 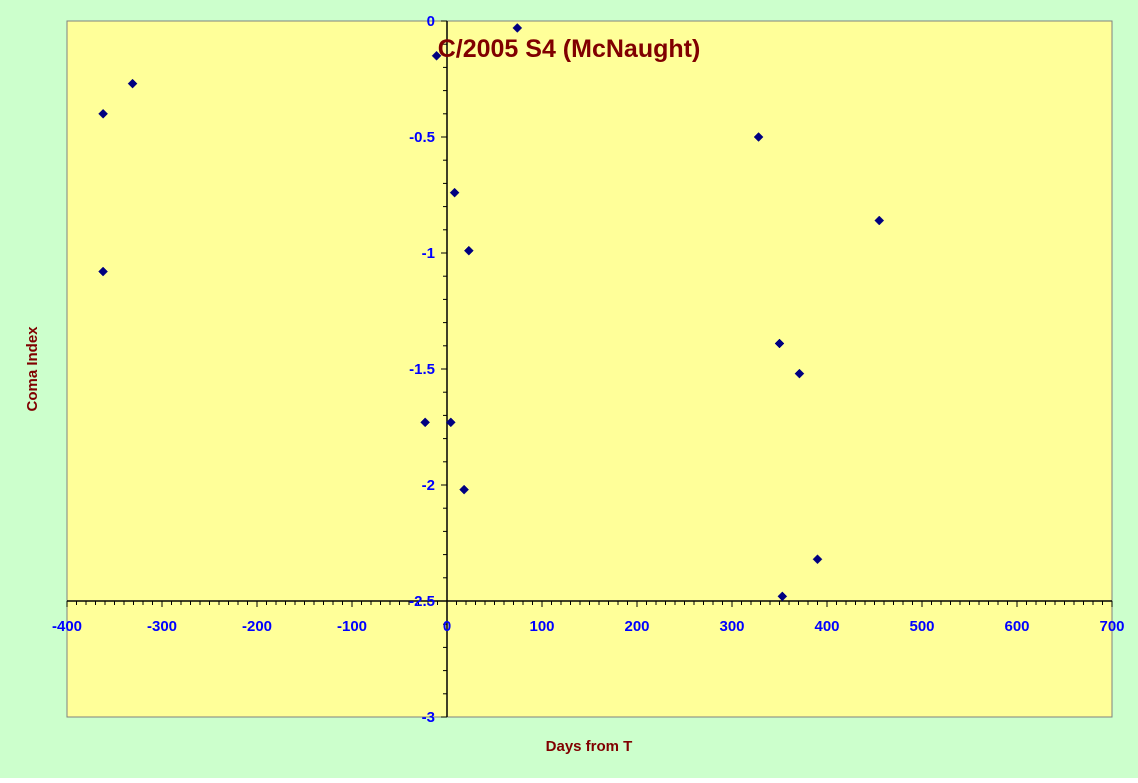 I want to click on x-tick-label: 700, so click(x=1111, y=626).